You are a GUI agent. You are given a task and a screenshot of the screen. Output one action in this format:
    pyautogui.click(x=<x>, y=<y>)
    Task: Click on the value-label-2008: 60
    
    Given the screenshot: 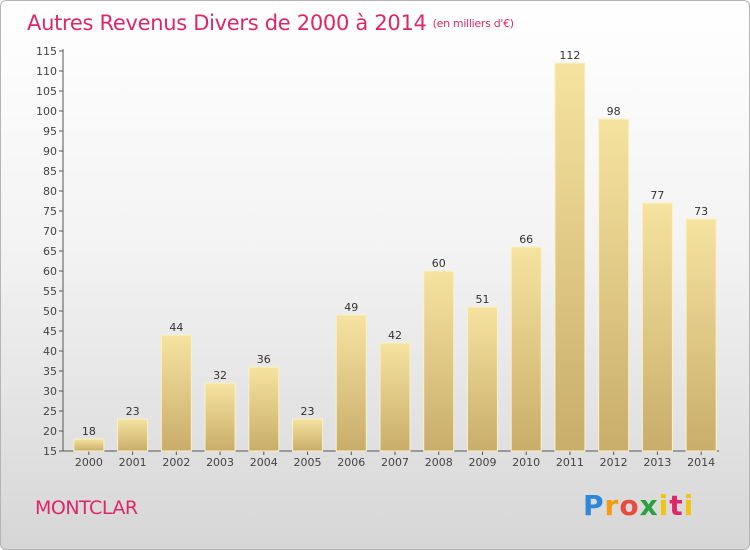 What is the action you would take?
    pyautogui.click(x=439, y=263)
    